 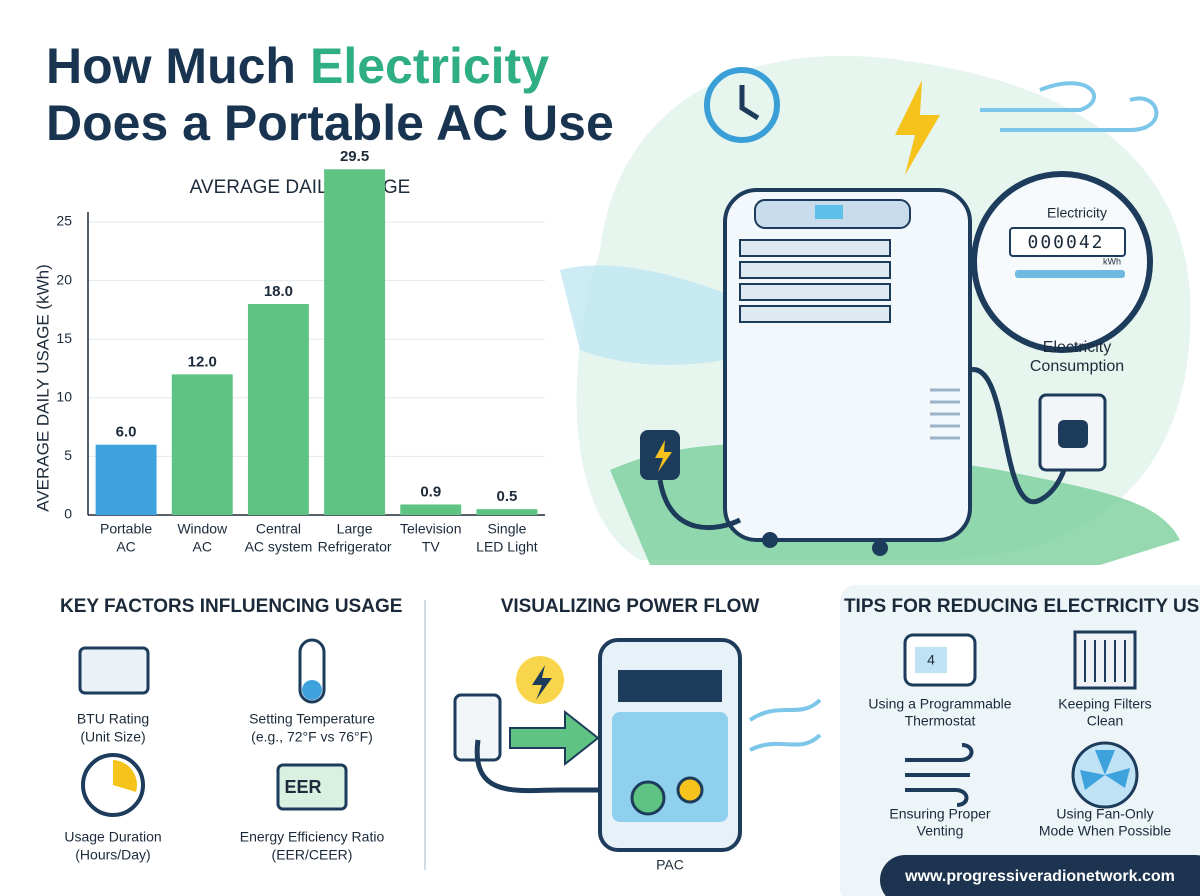 I want to click on title: How Much Electricity, so click(x=297, y=66).